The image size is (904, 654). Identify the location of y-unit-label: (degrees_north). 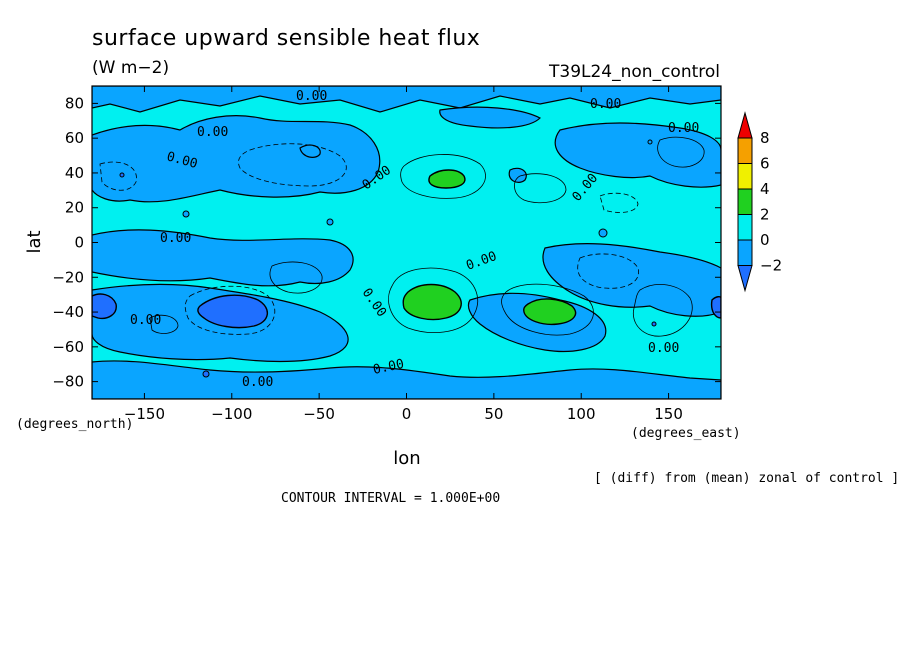
(74, 424).